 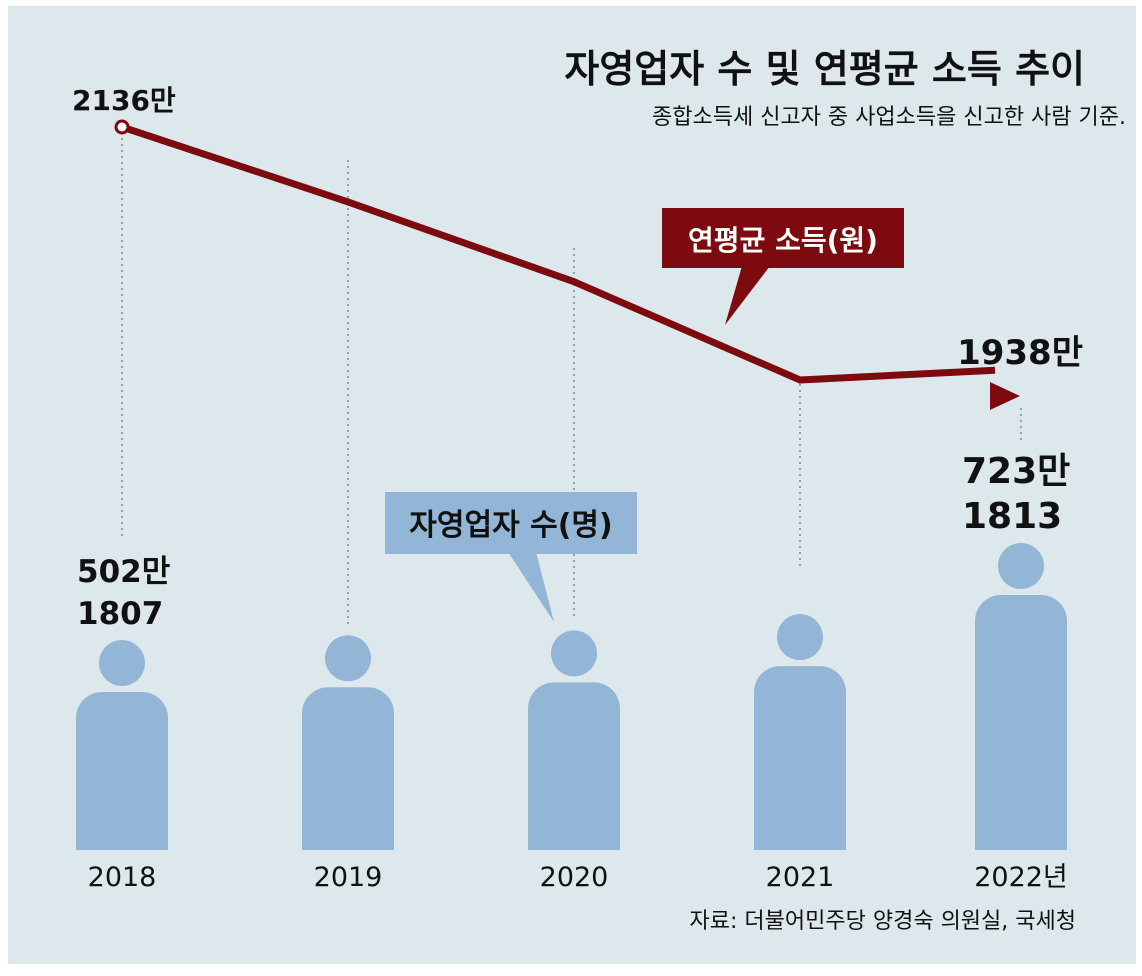 I want to click on income-legend-label: 연평균 소득(원), so click(x=783, y=240).